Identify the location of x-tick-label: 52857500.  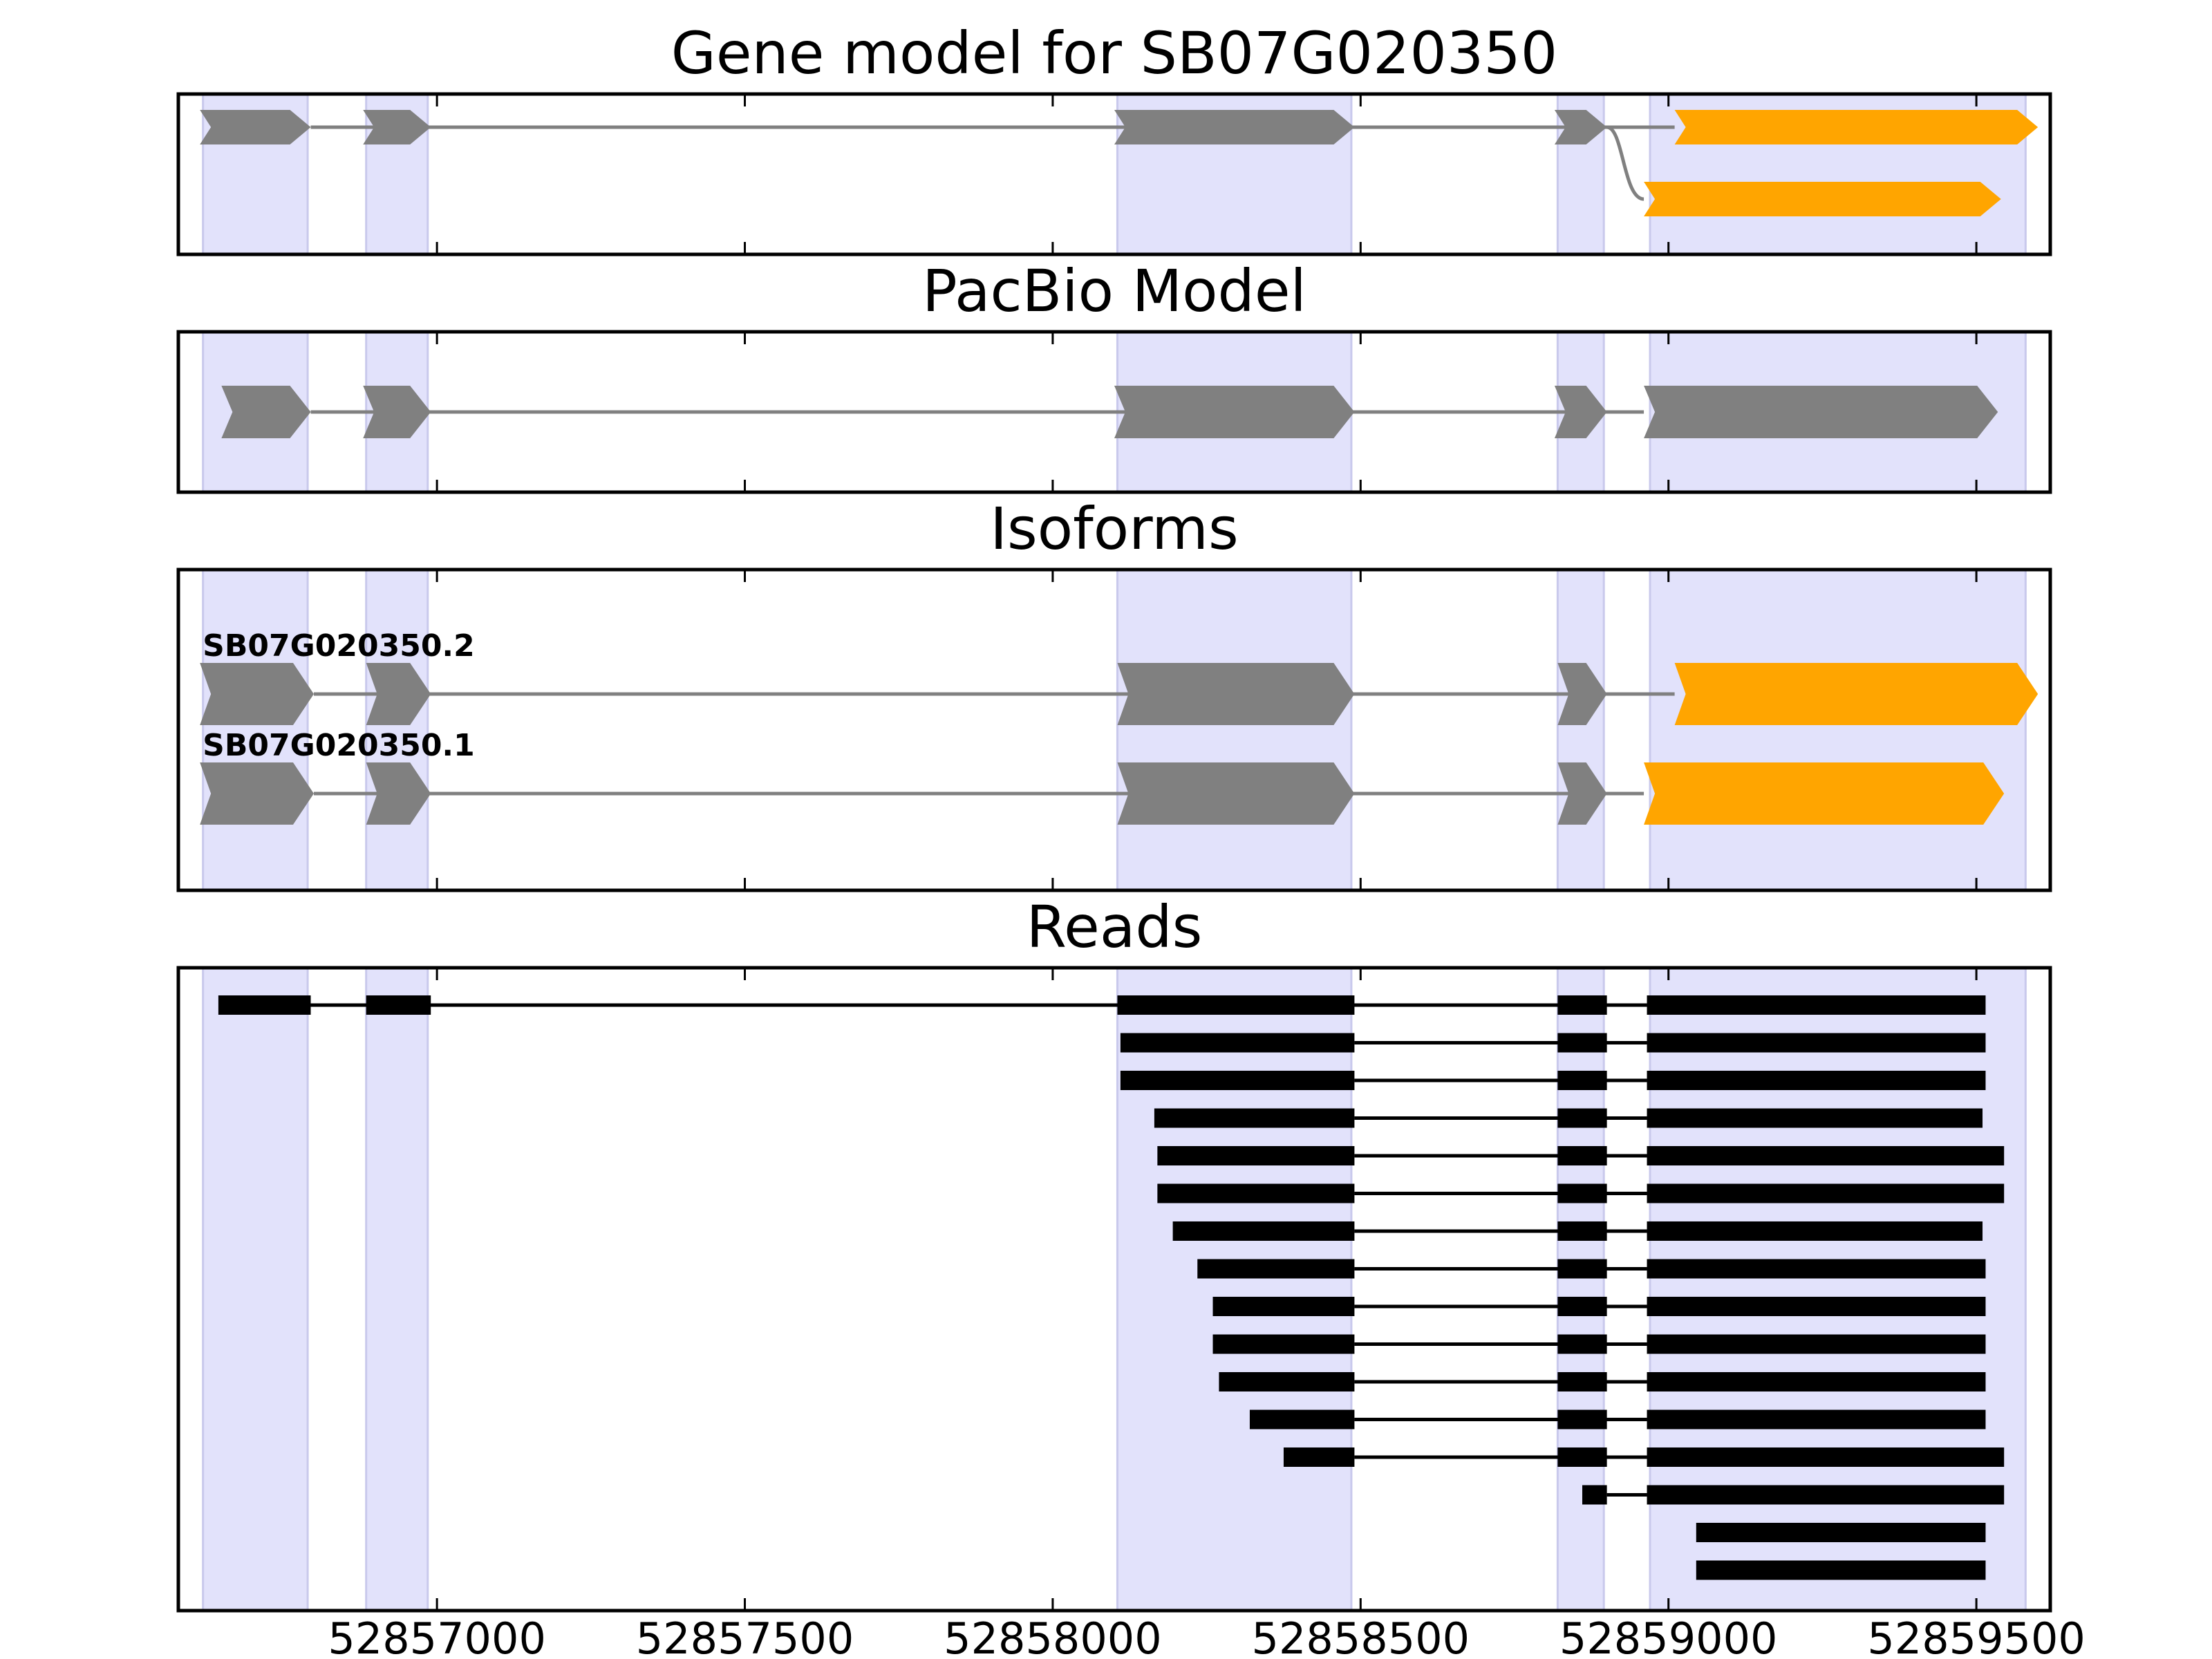
(745, 1636).